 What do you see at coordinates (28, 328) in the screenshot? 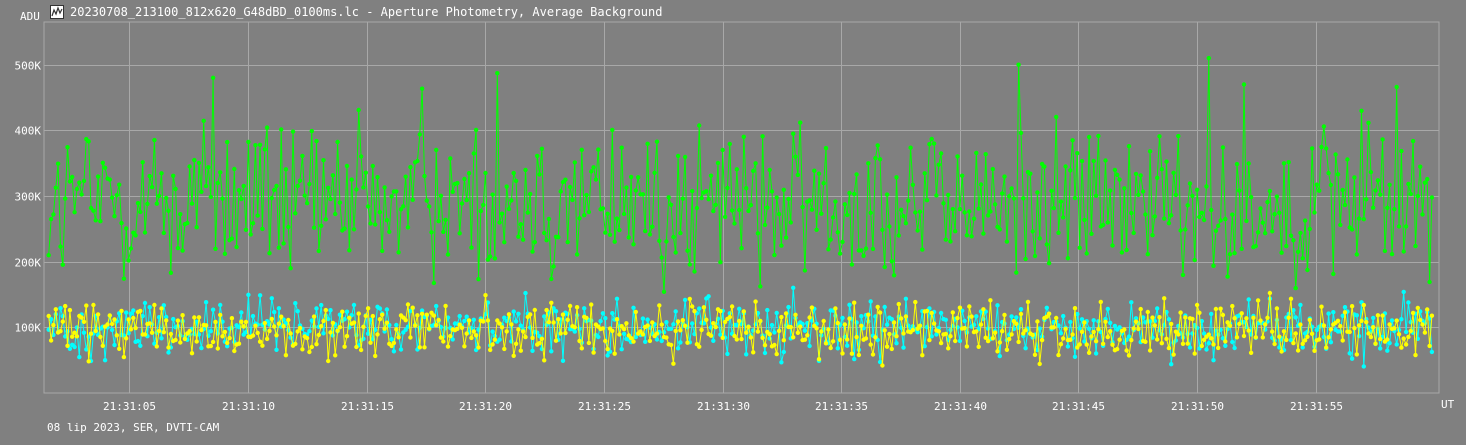
I see `y-tick-label: 100K` at bounding box center [28, 328].